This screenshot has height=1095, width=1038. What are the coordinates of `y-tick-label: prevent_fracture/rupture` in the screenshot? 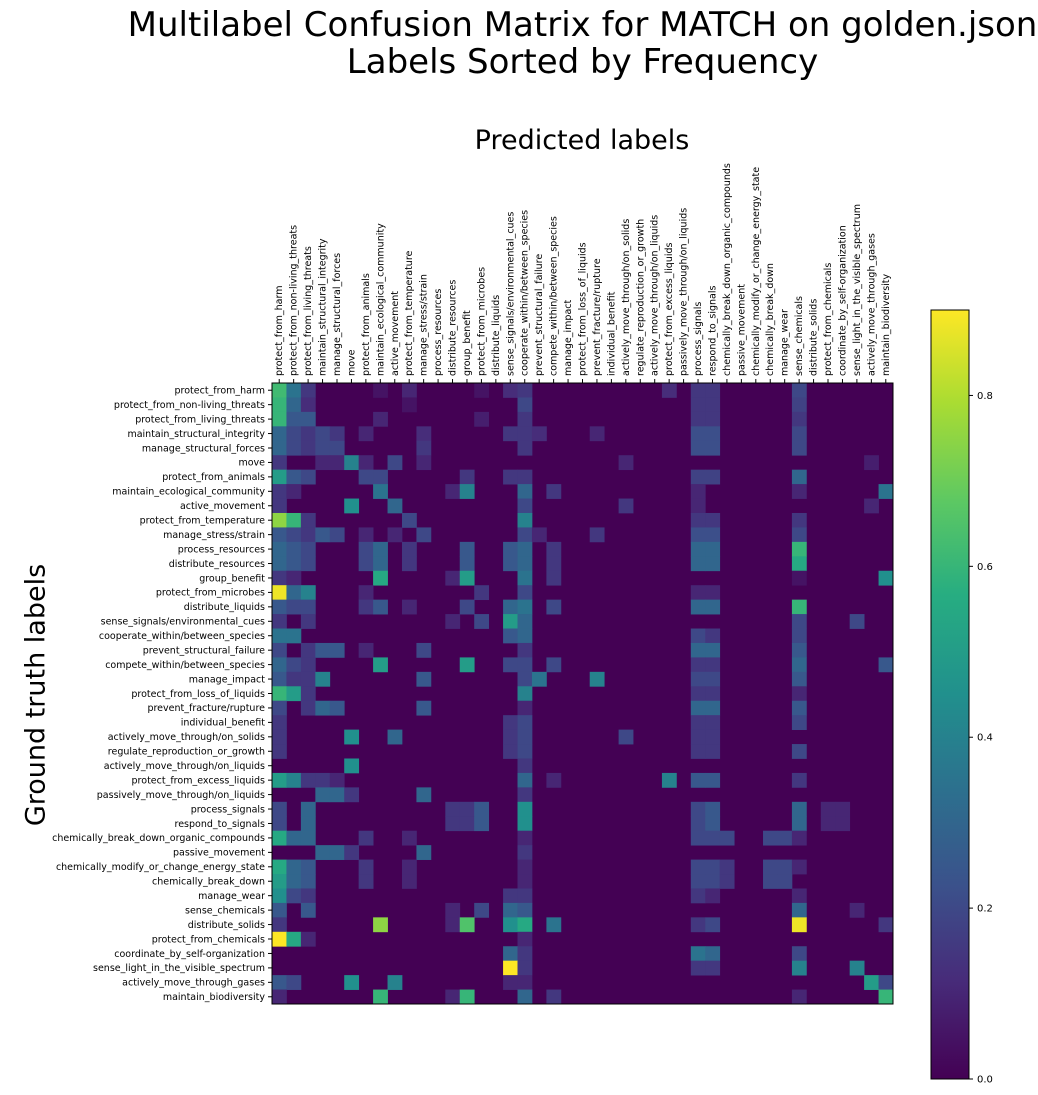 It's located at (206, 708).